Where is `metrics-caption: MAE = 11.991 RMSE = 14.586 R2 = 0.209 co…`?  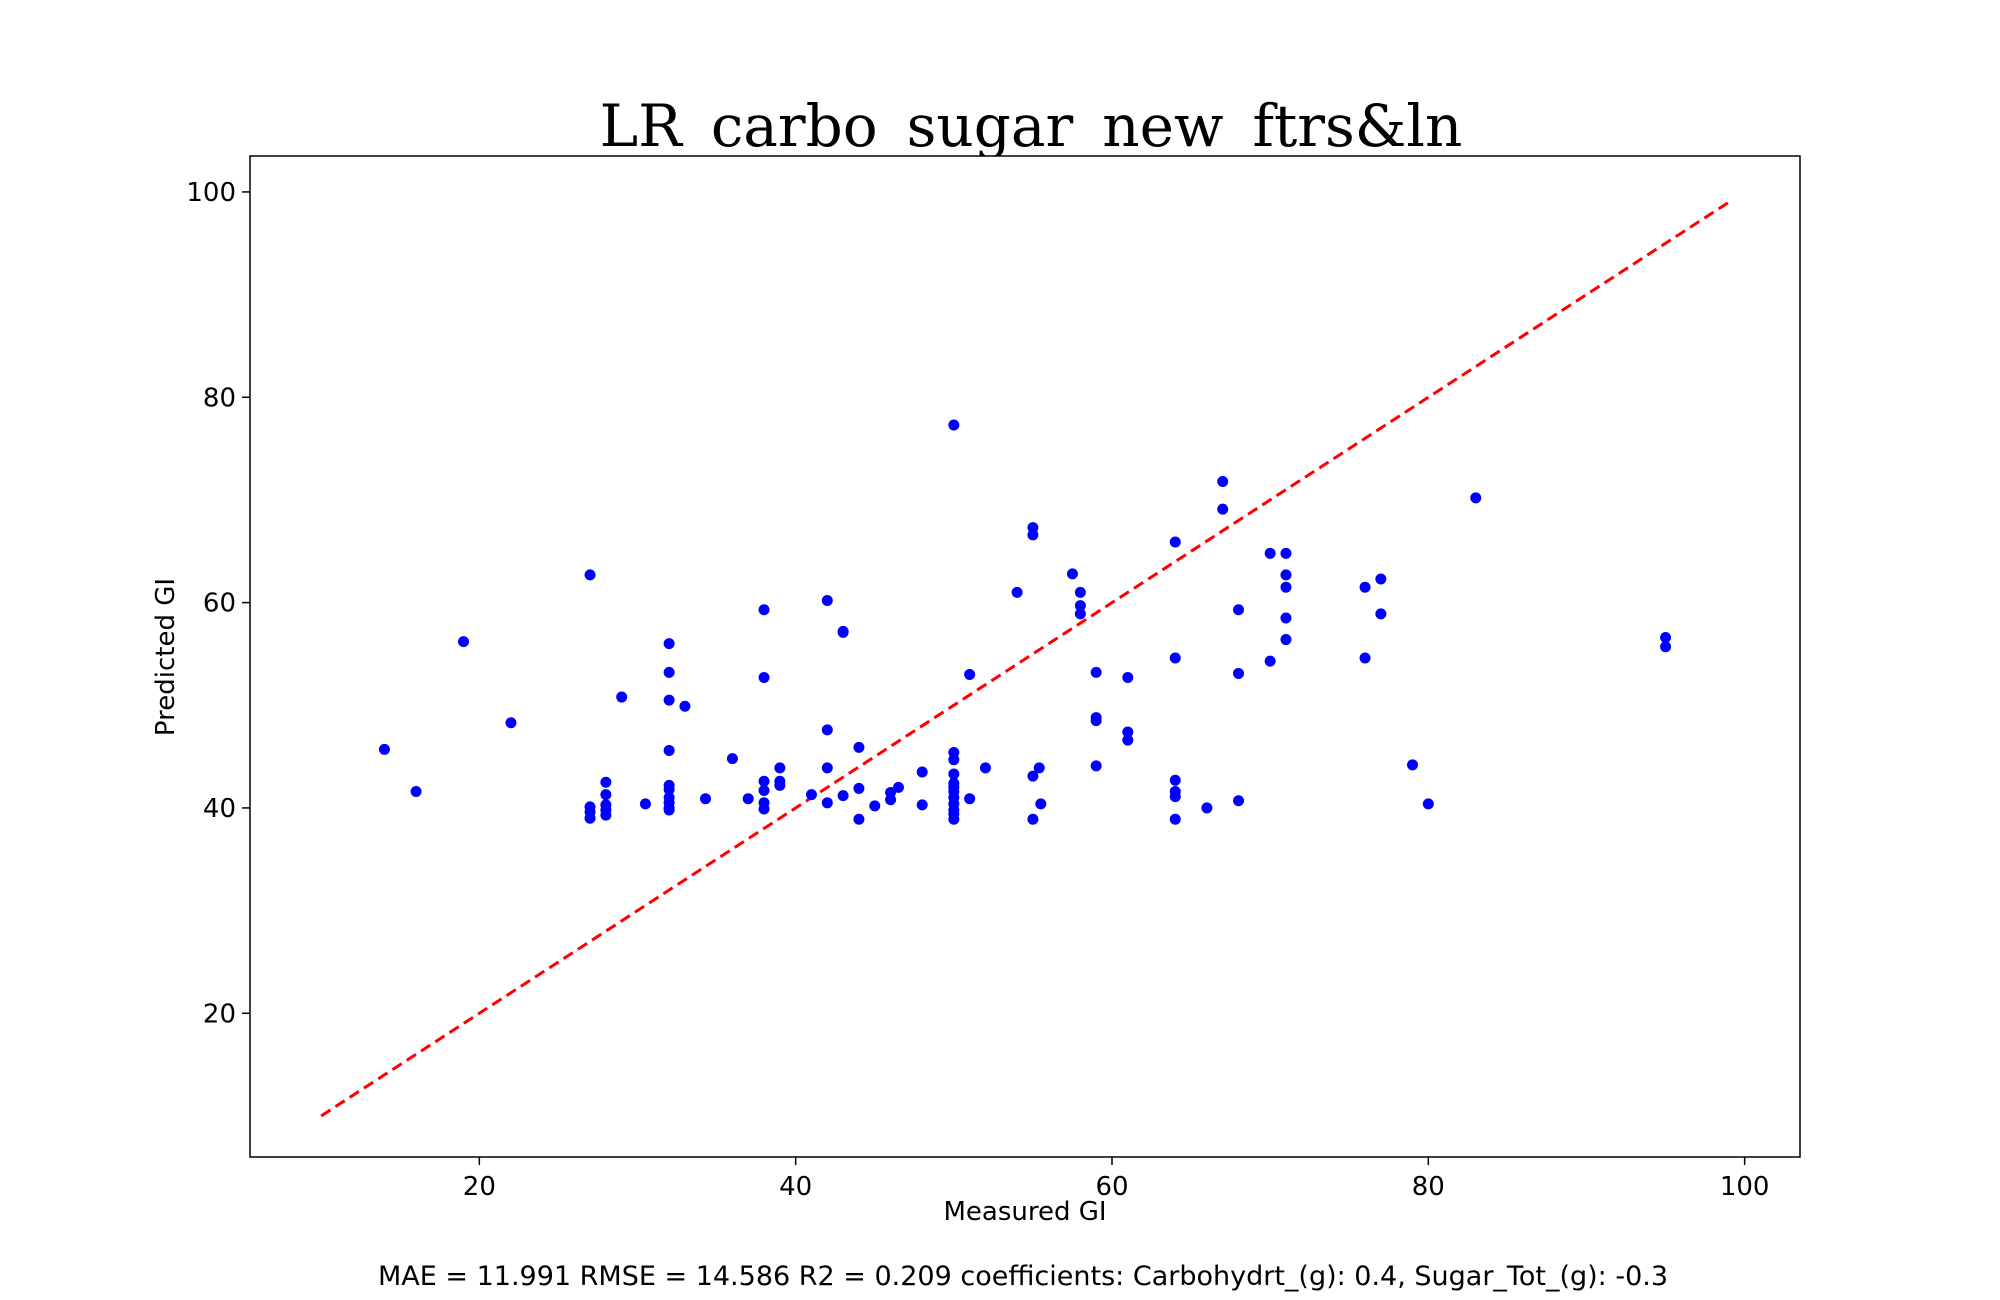 metrics-caption: MAE = 11.991 RMSE = 14.586 R2 = 0.209 co… is located at coordinates (1023, 1276).